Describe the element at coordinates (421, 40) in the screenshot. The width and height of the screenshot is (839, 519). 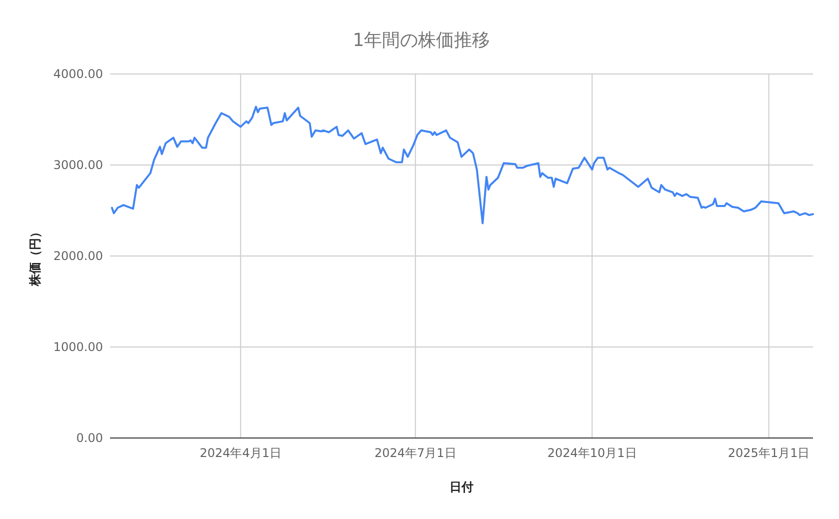
I see `chart-title: 1年間の株価推移` at that location.